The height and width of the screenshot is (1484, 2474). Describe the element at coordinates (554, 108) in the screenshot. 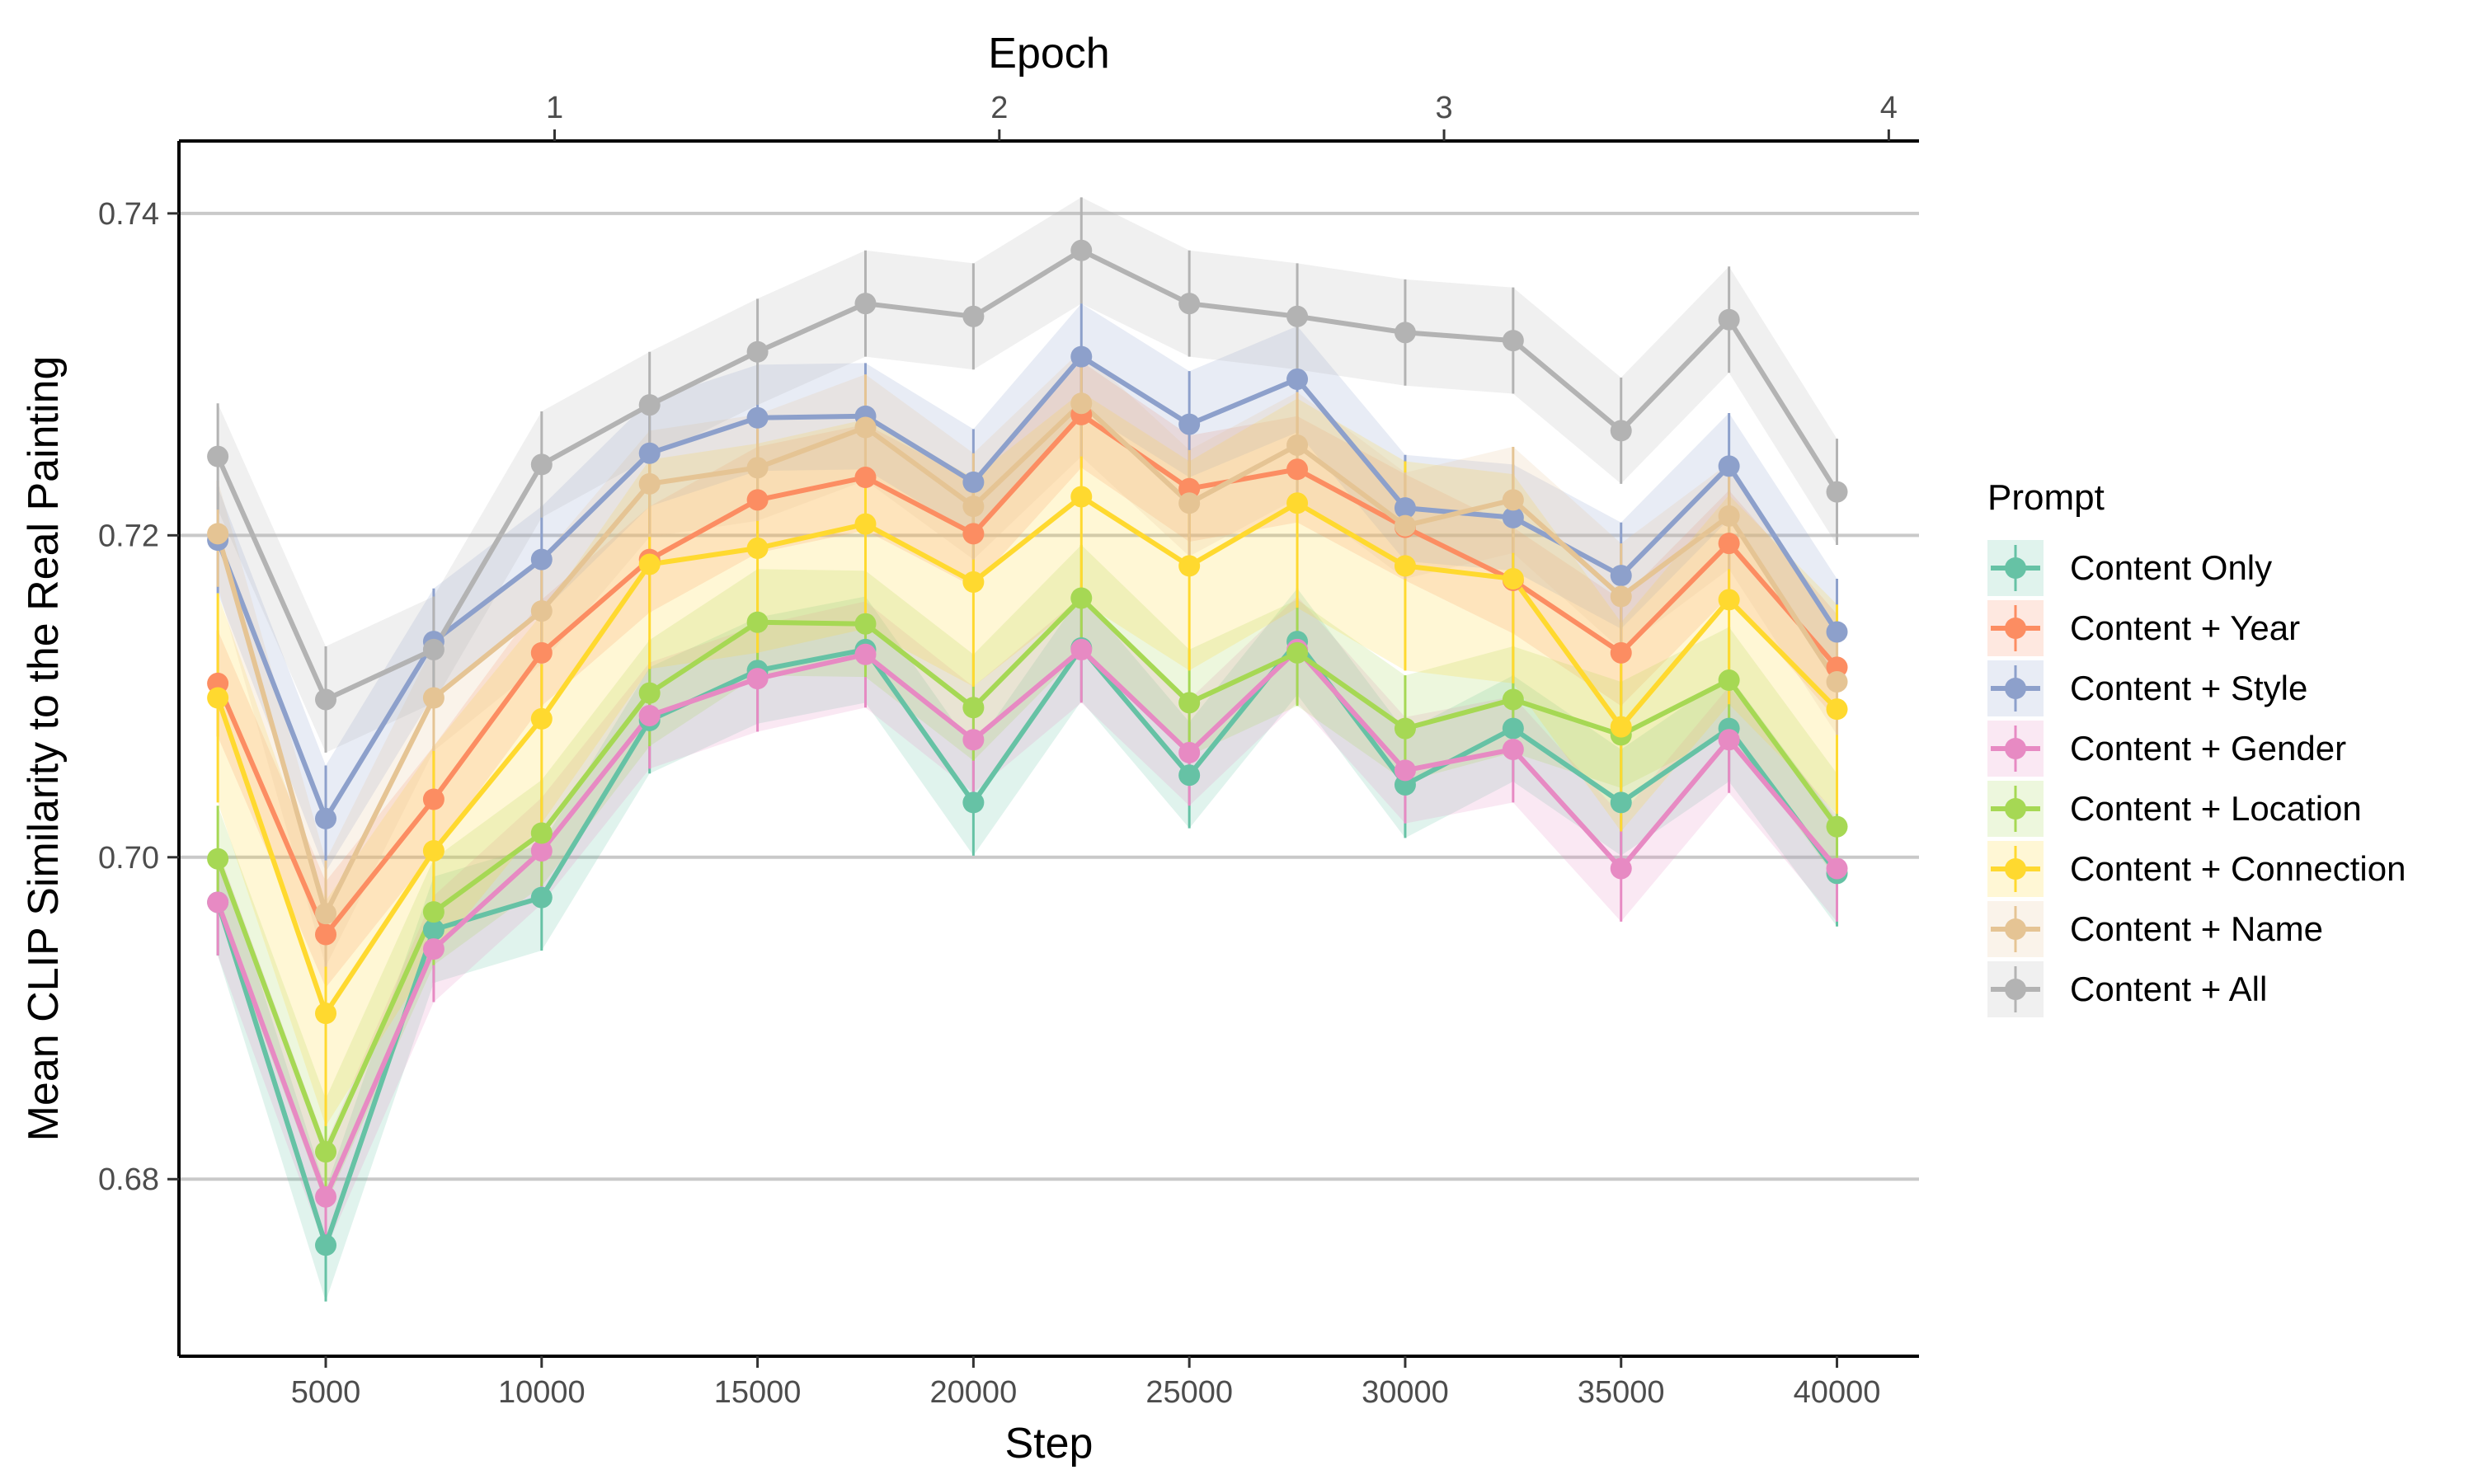

I see `epoch-tick-label: 1` at that location.